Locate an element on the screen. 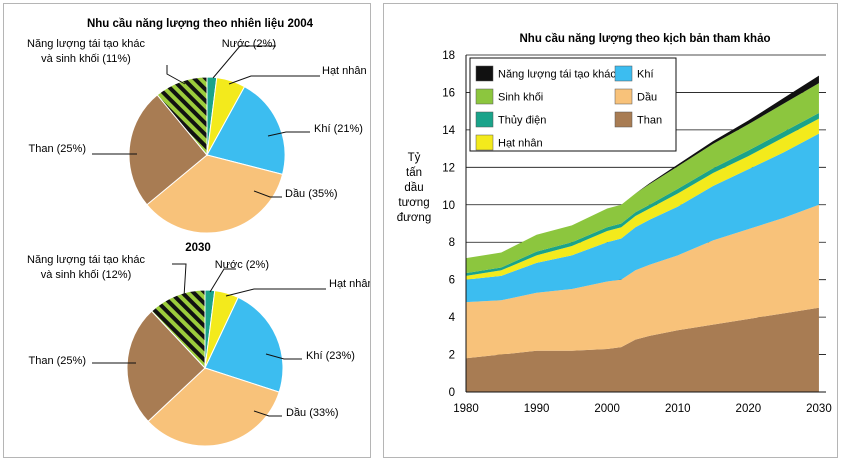 The height and width of the screenshot is (463, 842). x-tick-label: 2010 is located at coordinates (678, 409).